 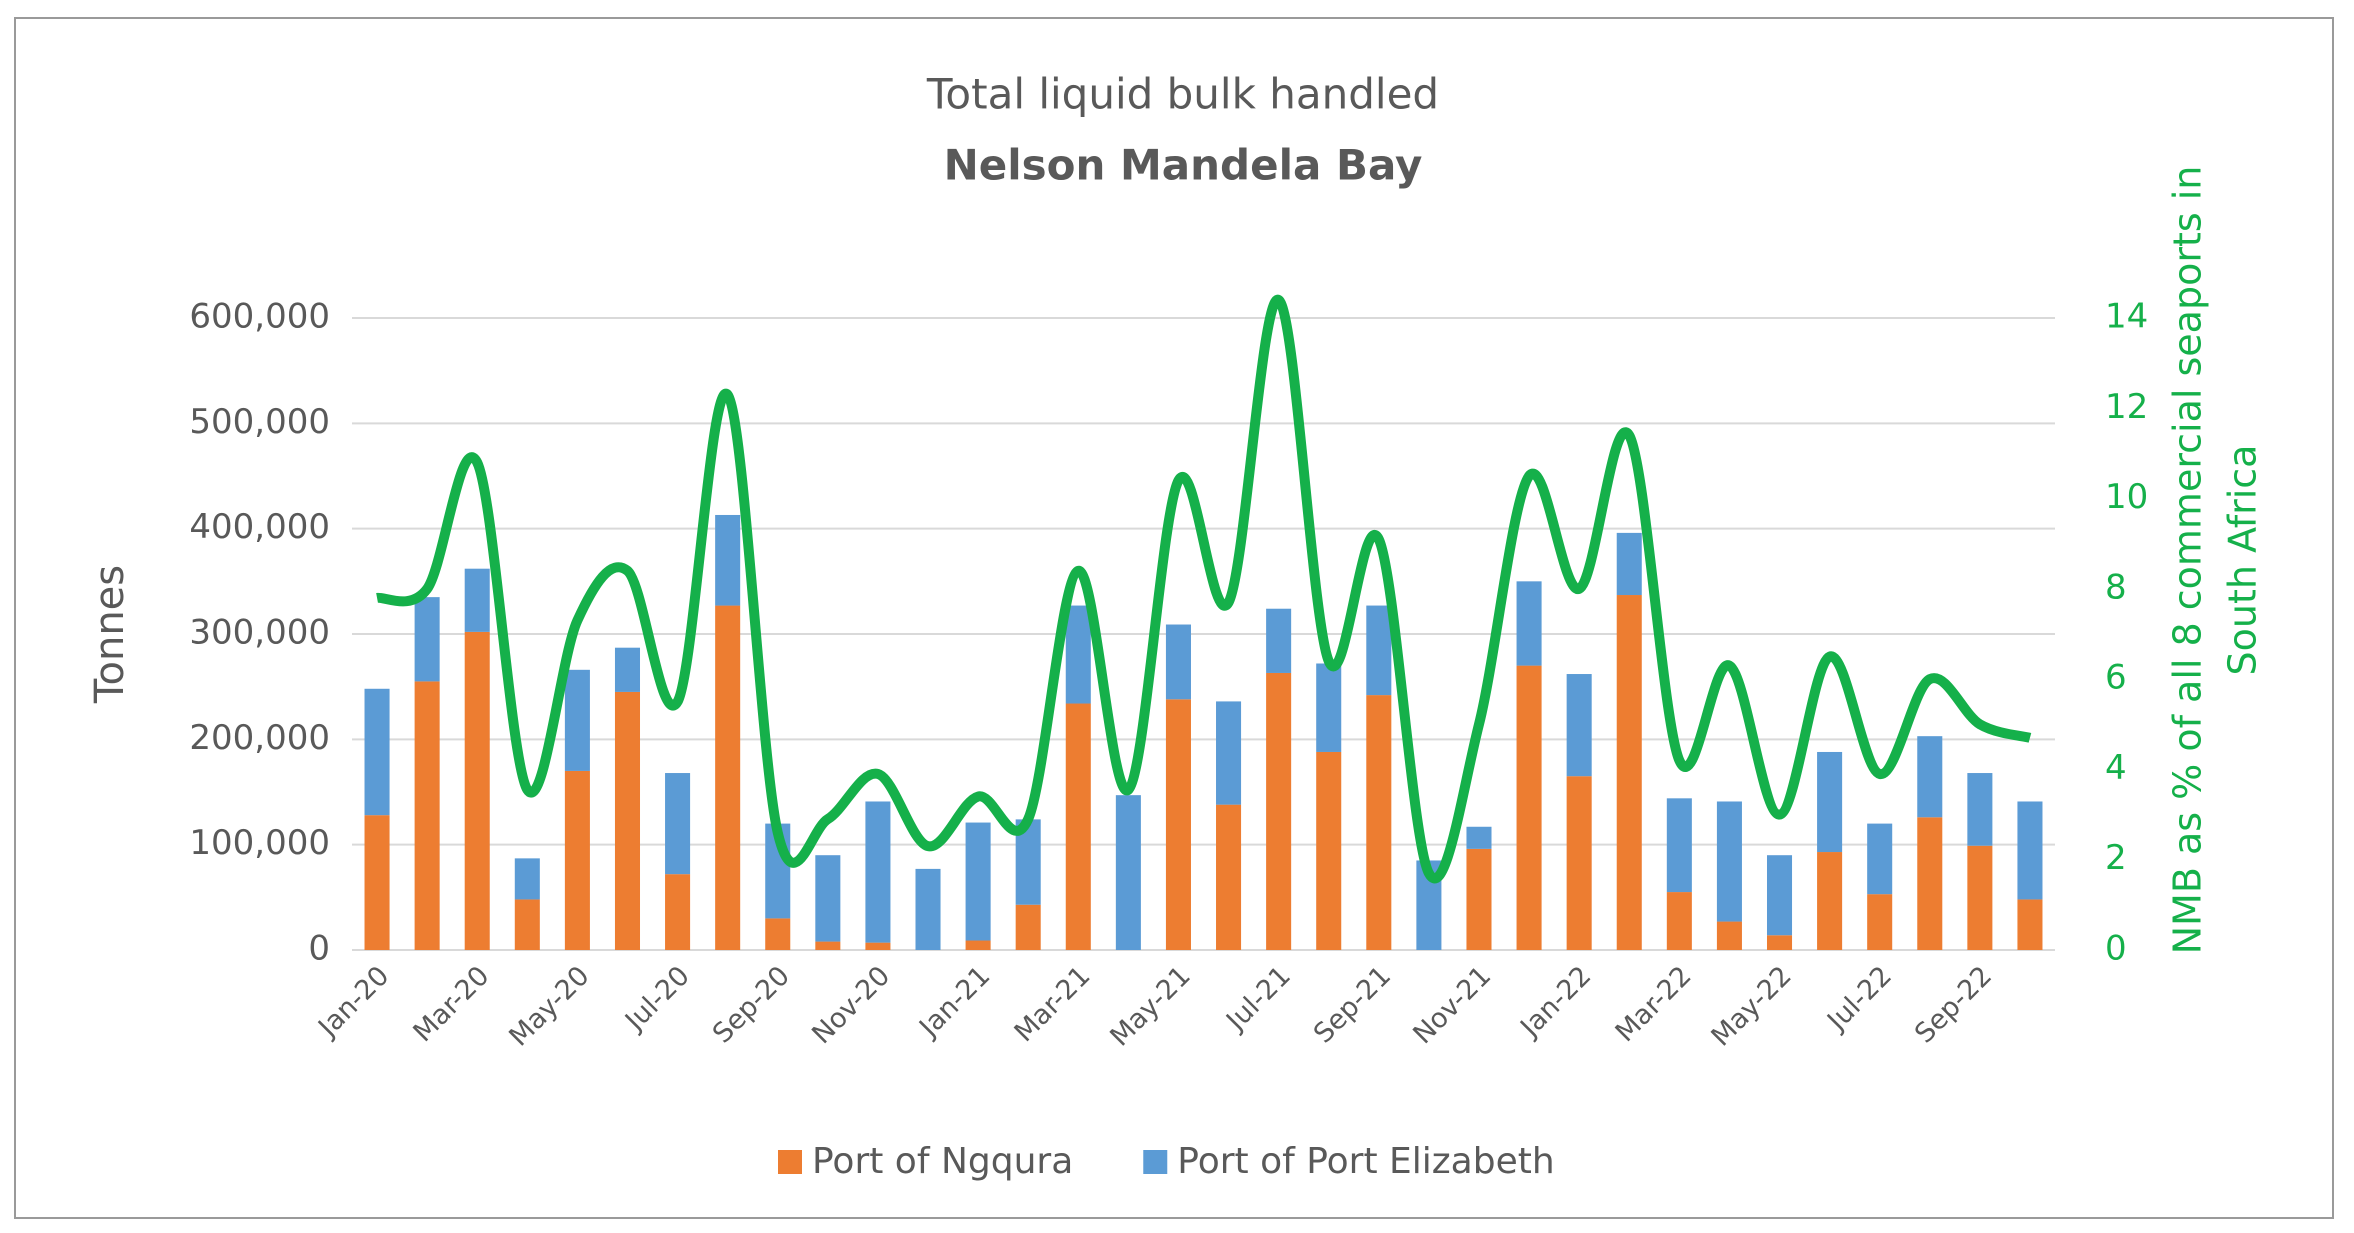 What do you see at coordinates (1183, 165) in the screenshot?
I see `chart-subtitle: Nelson Mandela Bay` at bounding box center [1183, 165].